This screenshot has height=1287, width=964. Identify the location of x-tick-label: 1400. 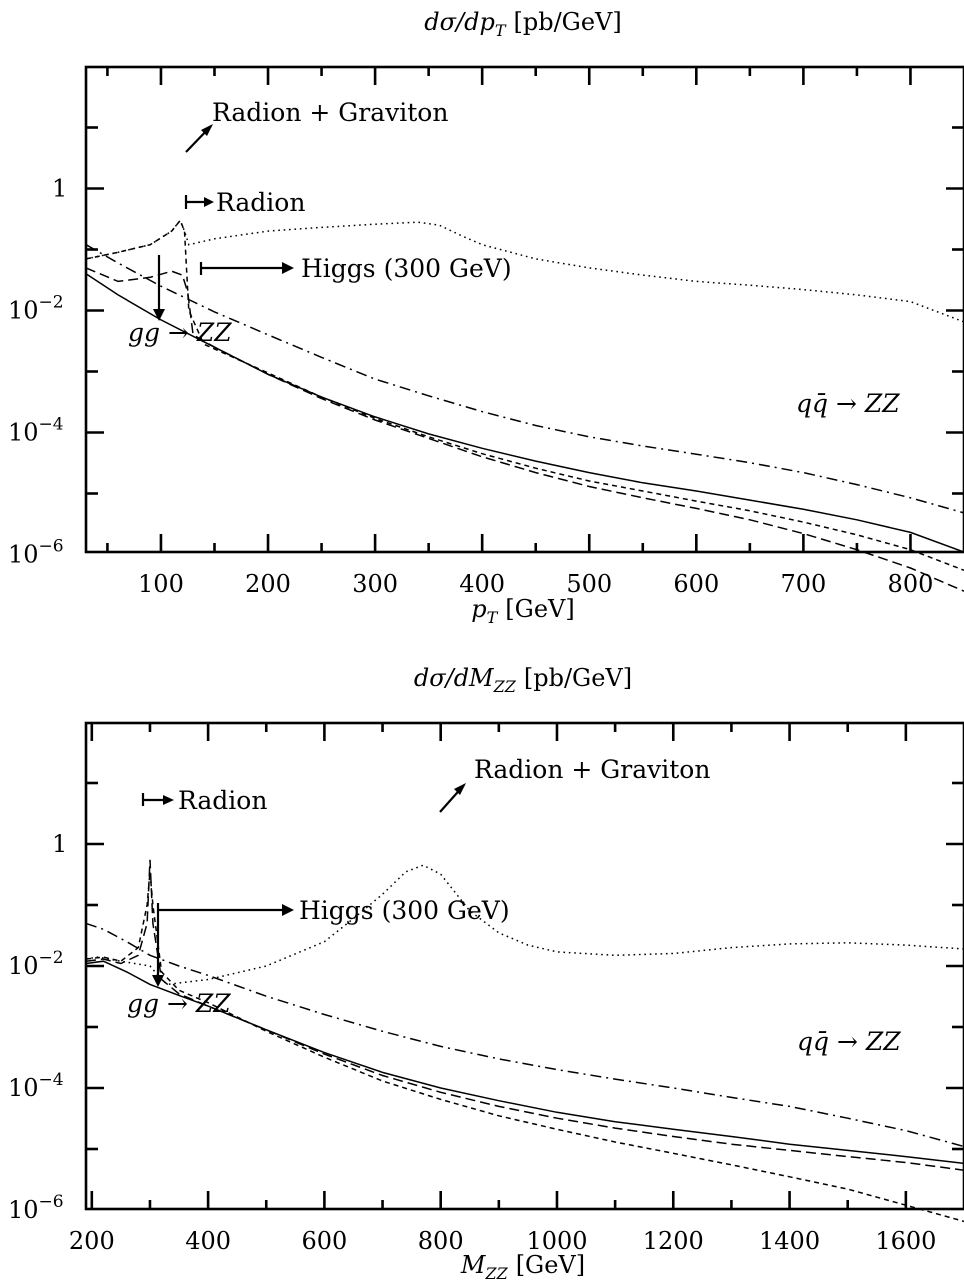
(789, 1241).